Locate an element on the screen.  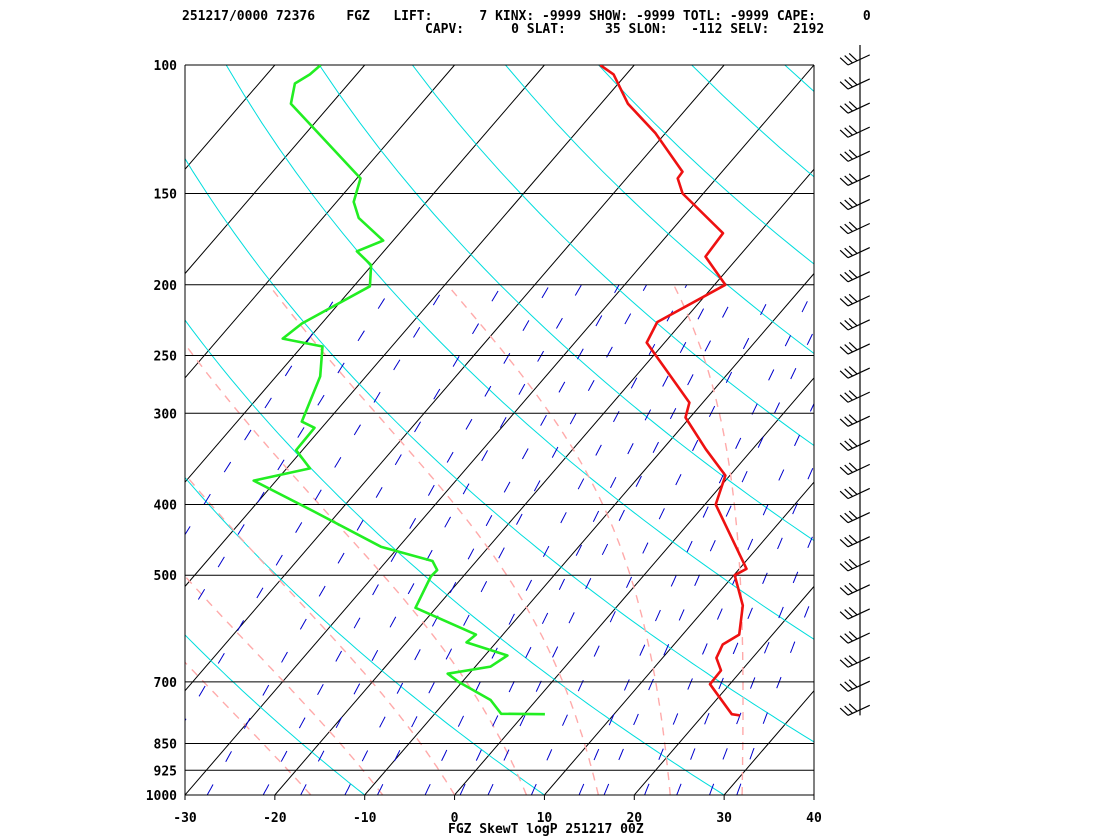
pressure-tick-label: 300 is located at coordinates (166, 414).